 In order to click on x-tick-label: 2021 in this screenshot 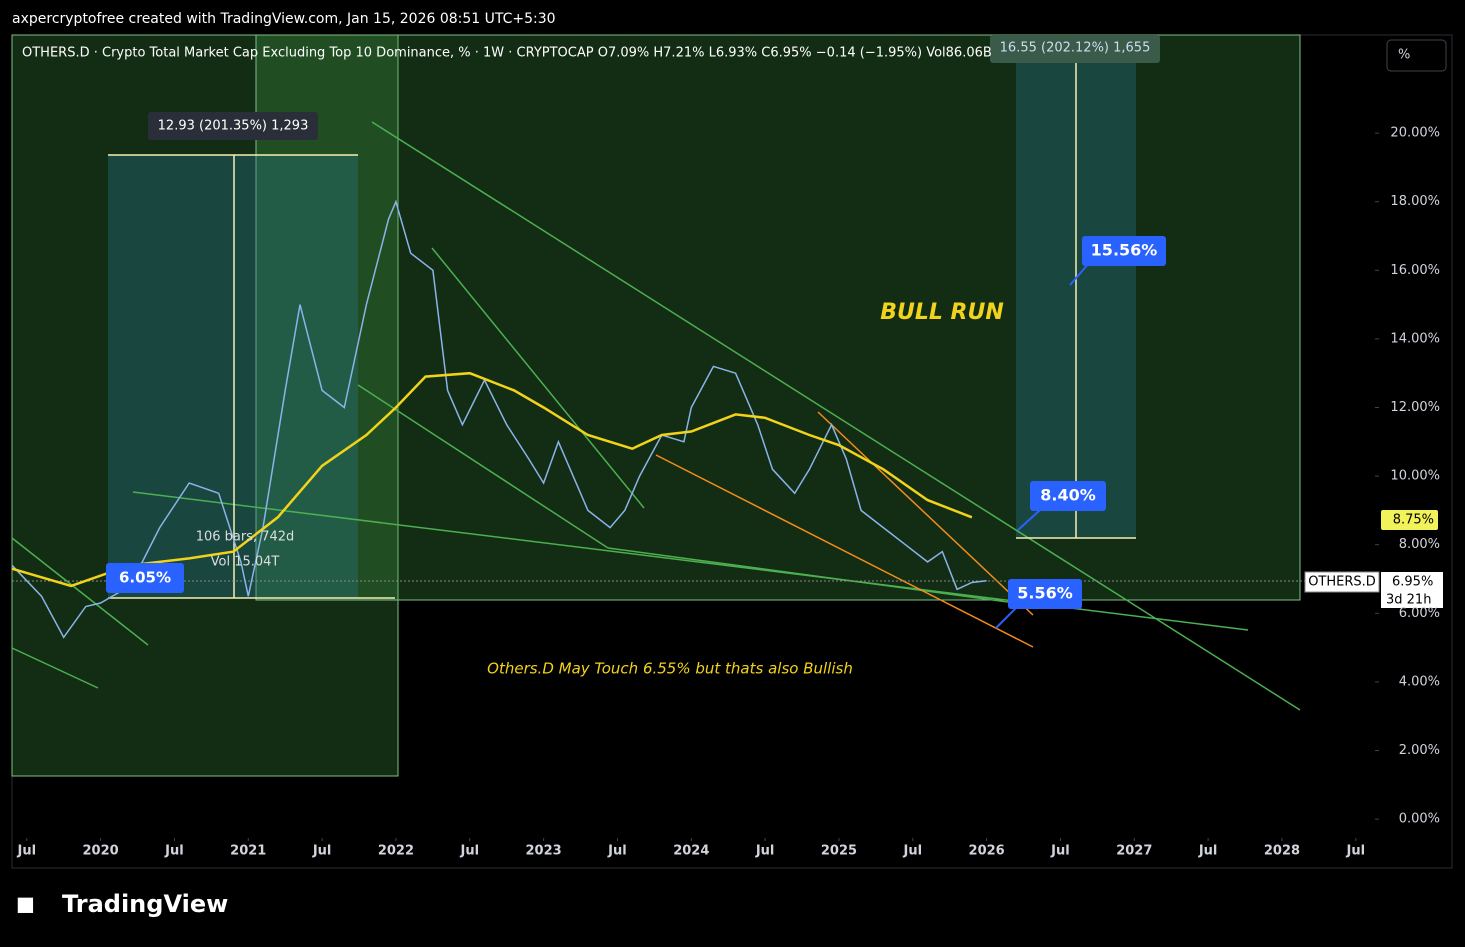, I will do `click(248, 851)`.